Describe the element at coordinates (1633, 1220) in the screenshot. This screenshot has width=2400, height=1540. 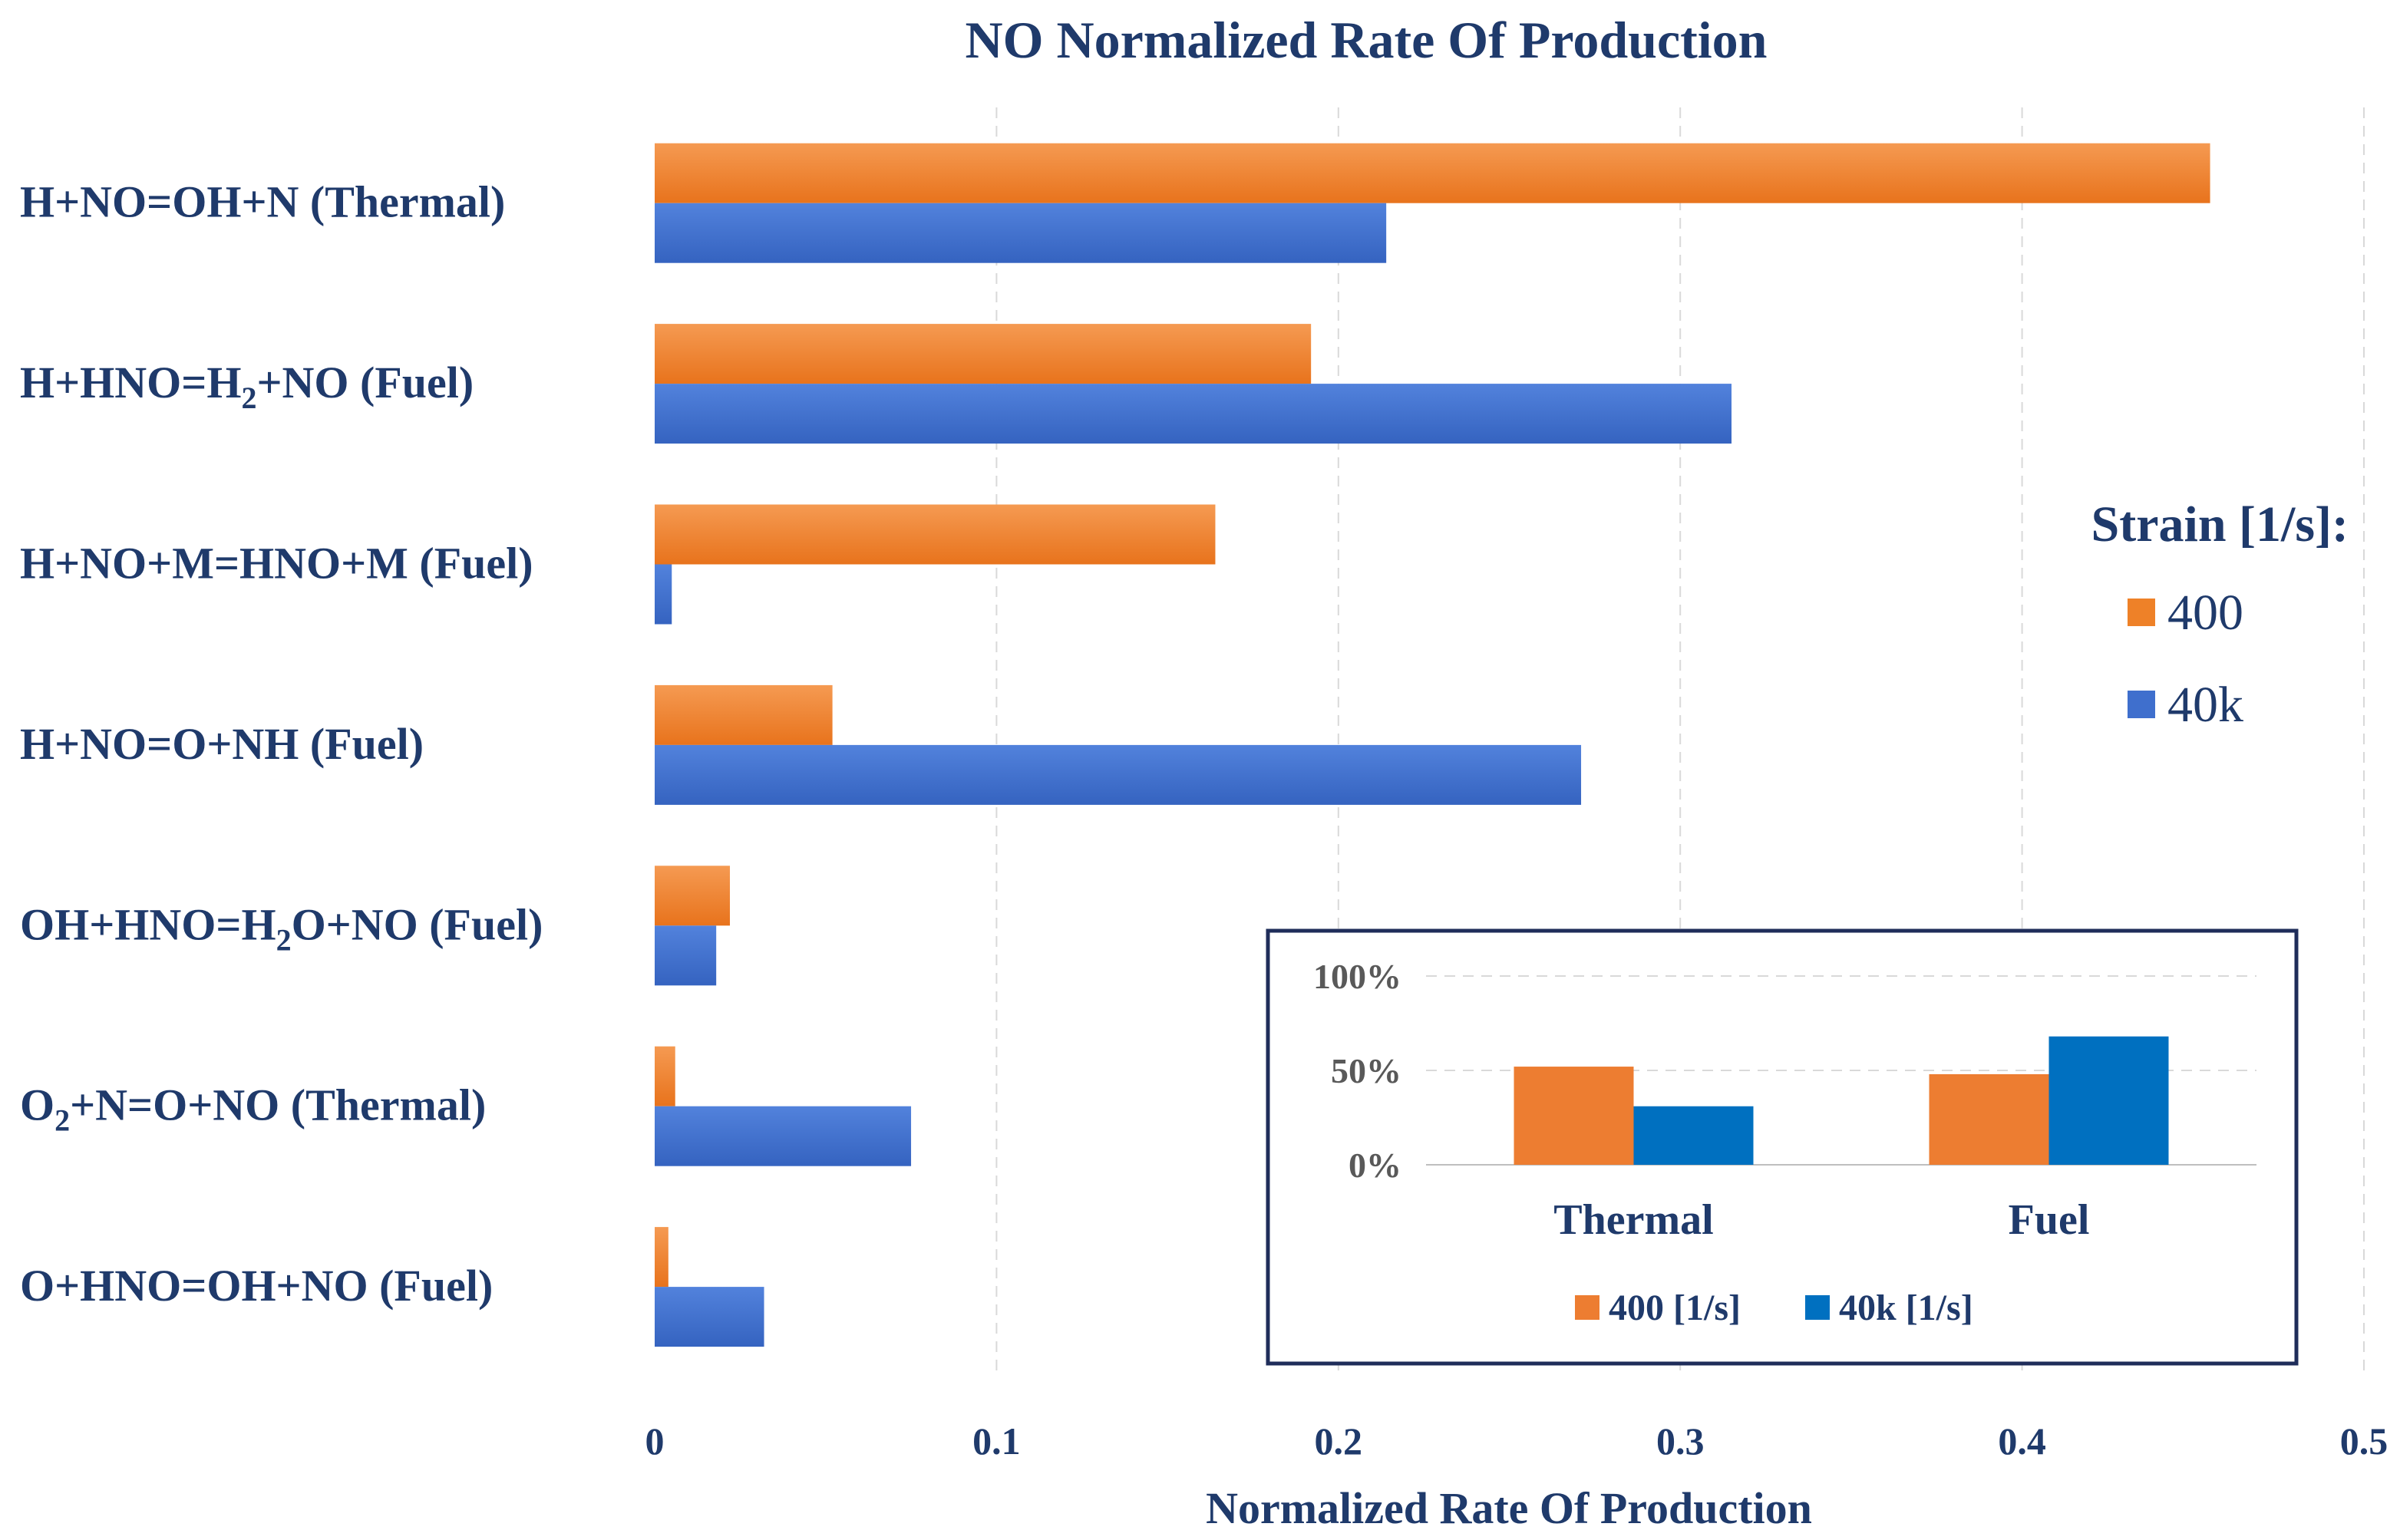
I see `inset-category-label: Thermal` at that location.